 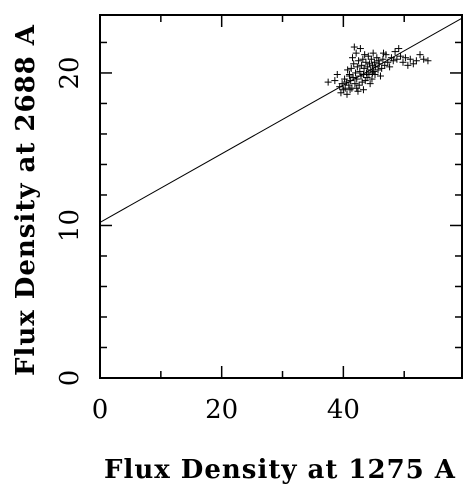 What do you see at coordinates (280, 470) in the screenshot?
I see `x-axis-label: Flux Density at 1275 A` at bounding box center [280, 470].